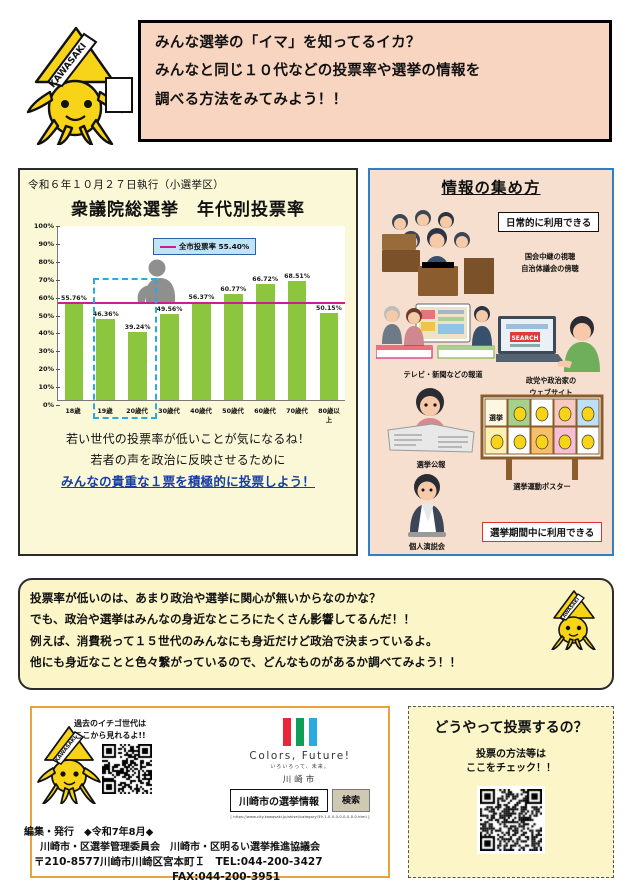 This screenshot has width=632, height=892. What do you see at coordinates (550, 268) in the screenshot?
I see `caption-diet-line2: 自治体議会の傍聴` at bounding box center [550, 268].